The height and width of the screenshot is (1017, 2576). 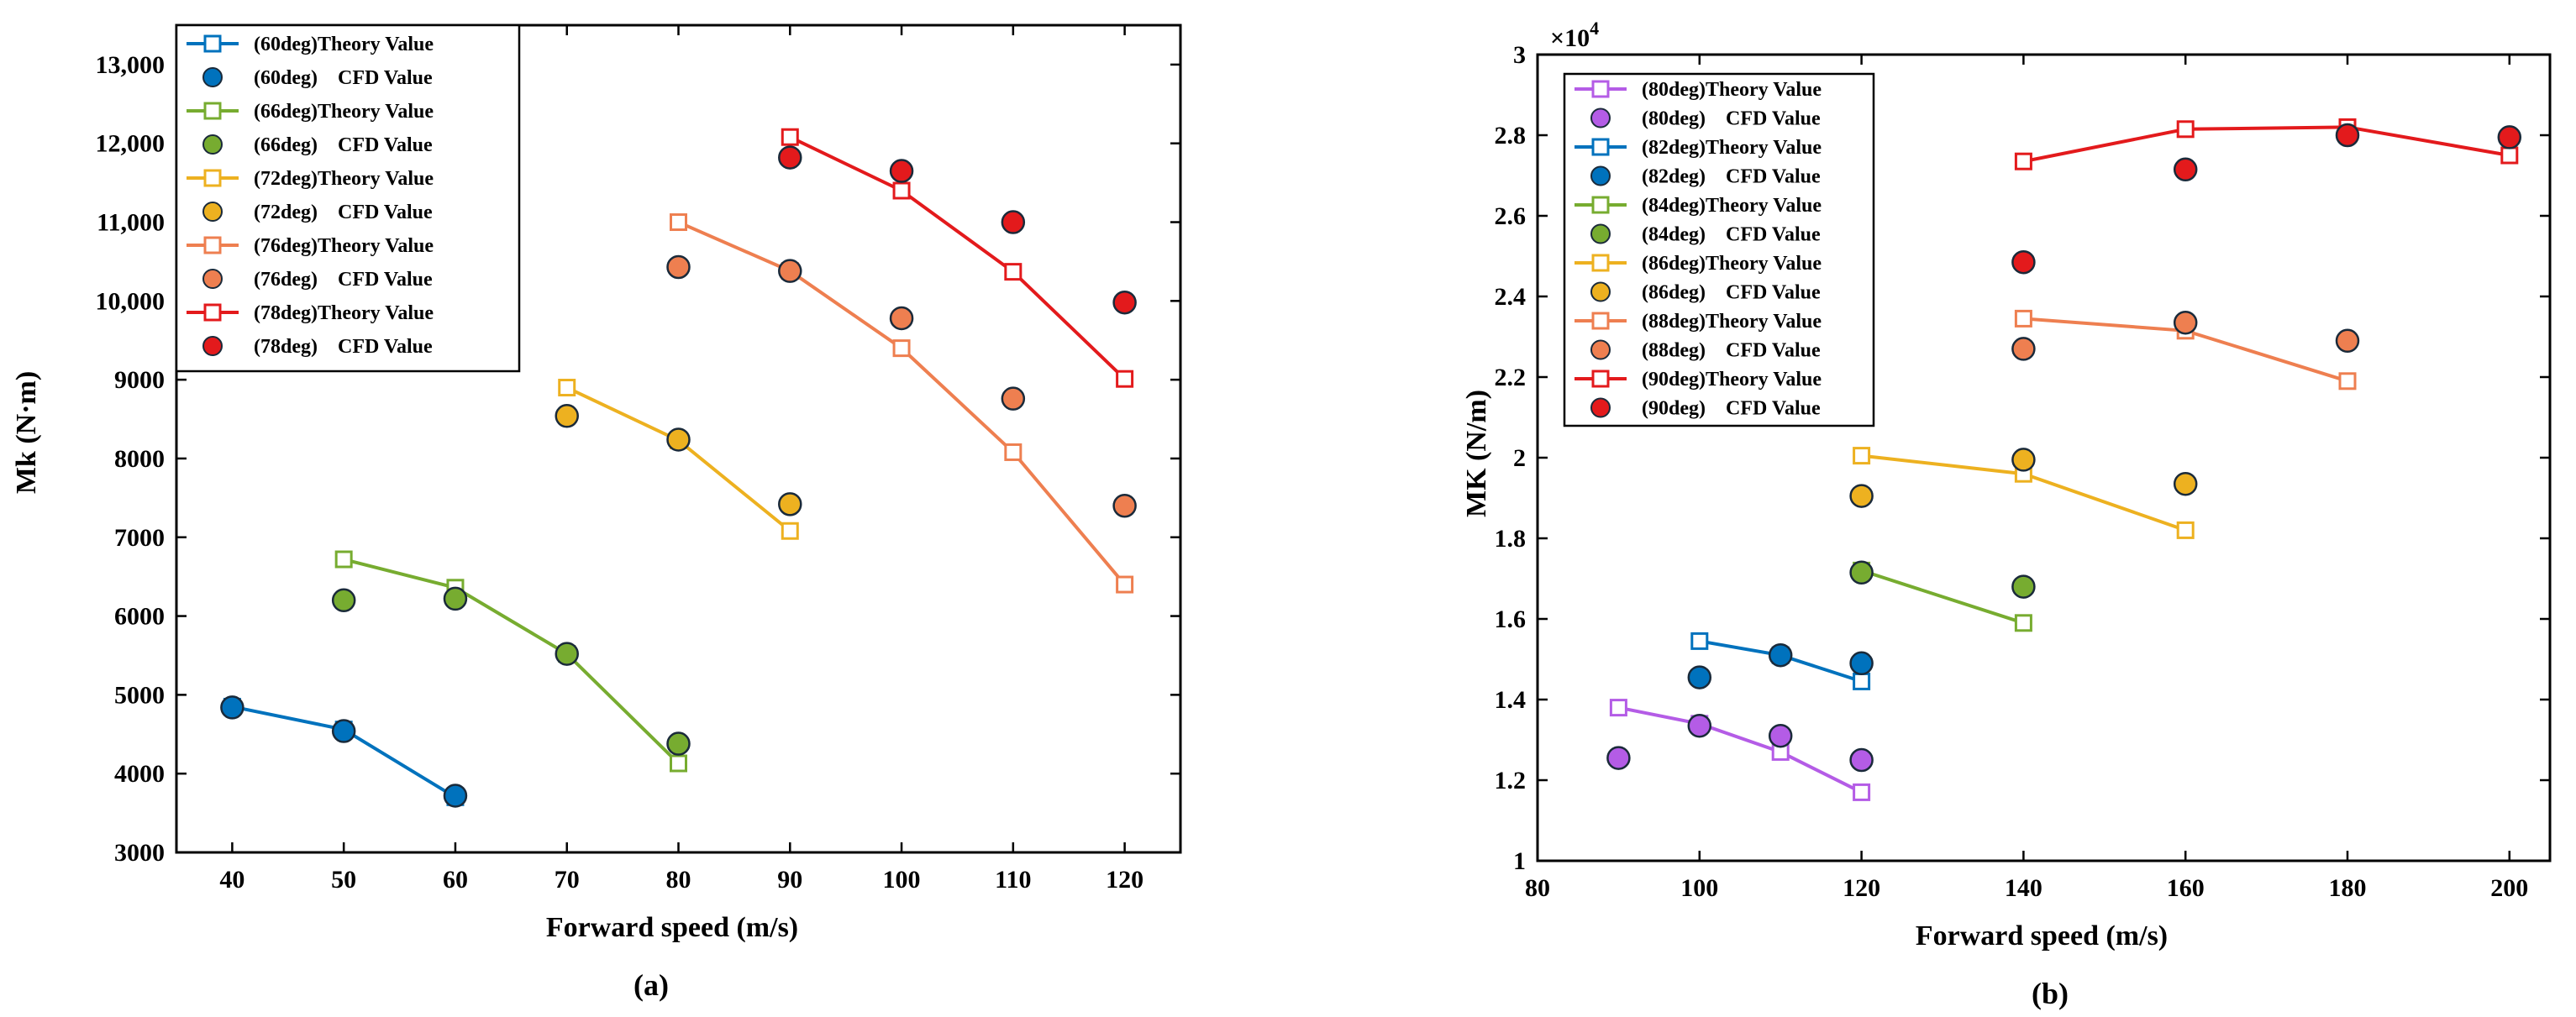 I want to click on panel-b-exponent-power: 4, so click(x=1594, y=28).